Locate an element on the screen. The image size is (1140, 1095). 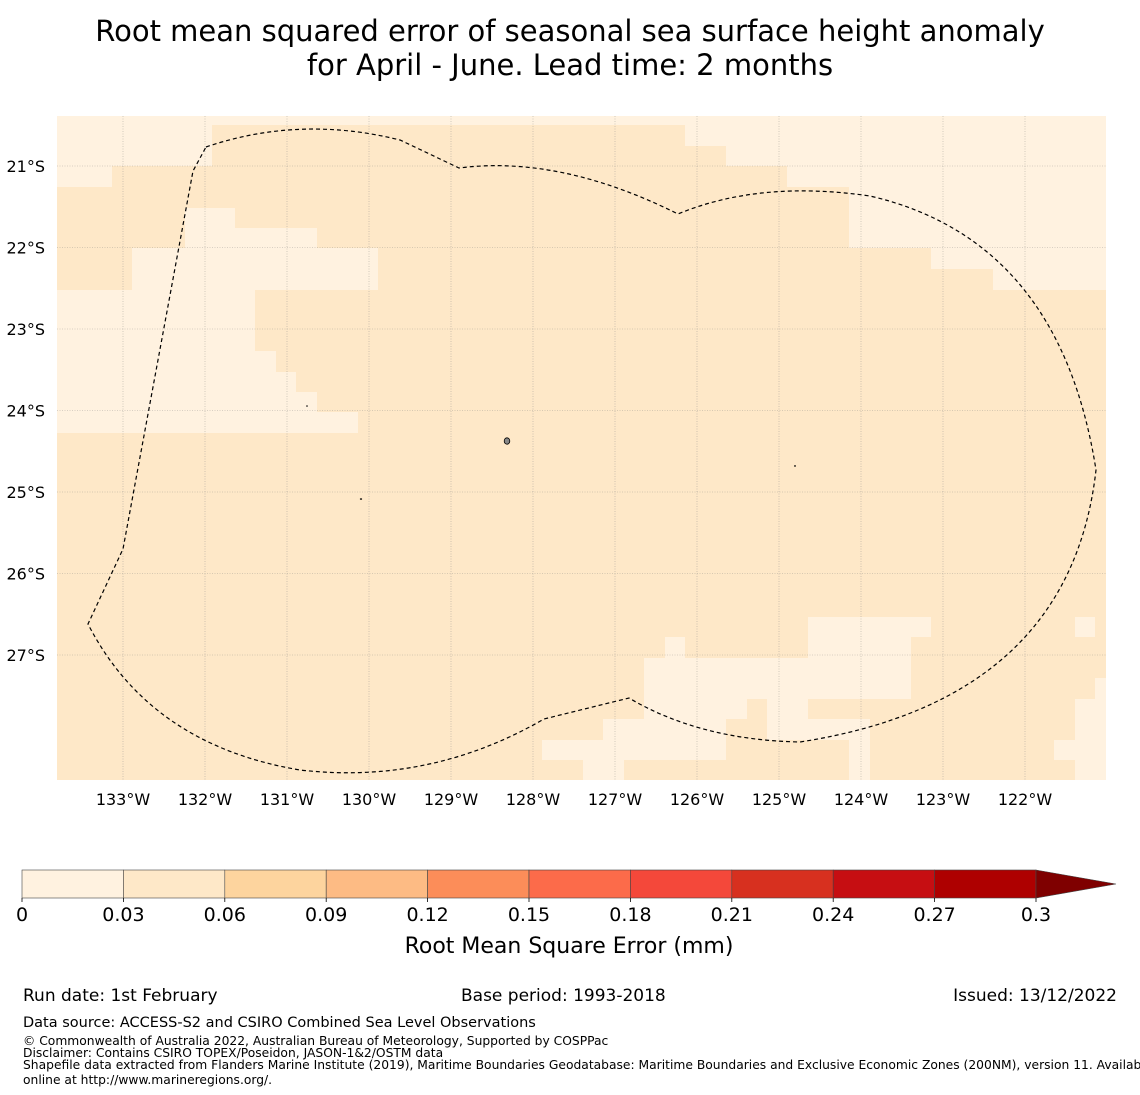
colorbar-tick-label: 0.06 is located at coordinates (225, 915).